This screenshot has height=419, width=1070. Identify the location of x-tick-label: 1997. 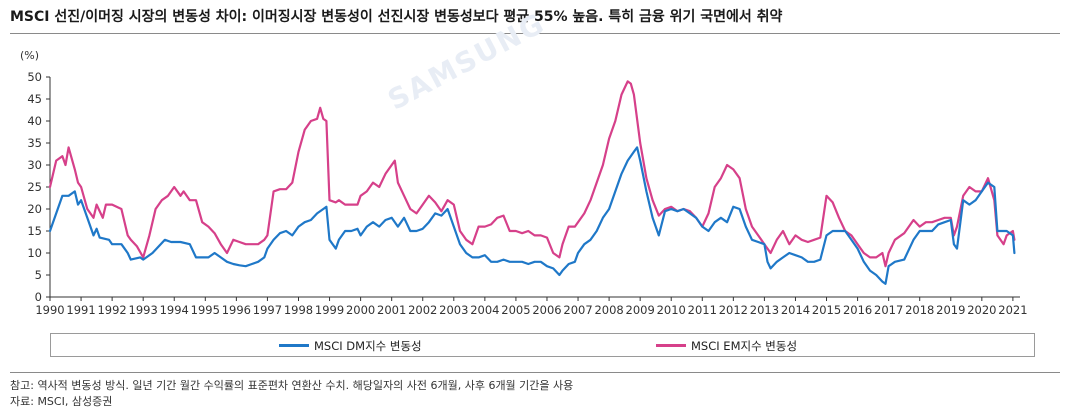
(267, 310).